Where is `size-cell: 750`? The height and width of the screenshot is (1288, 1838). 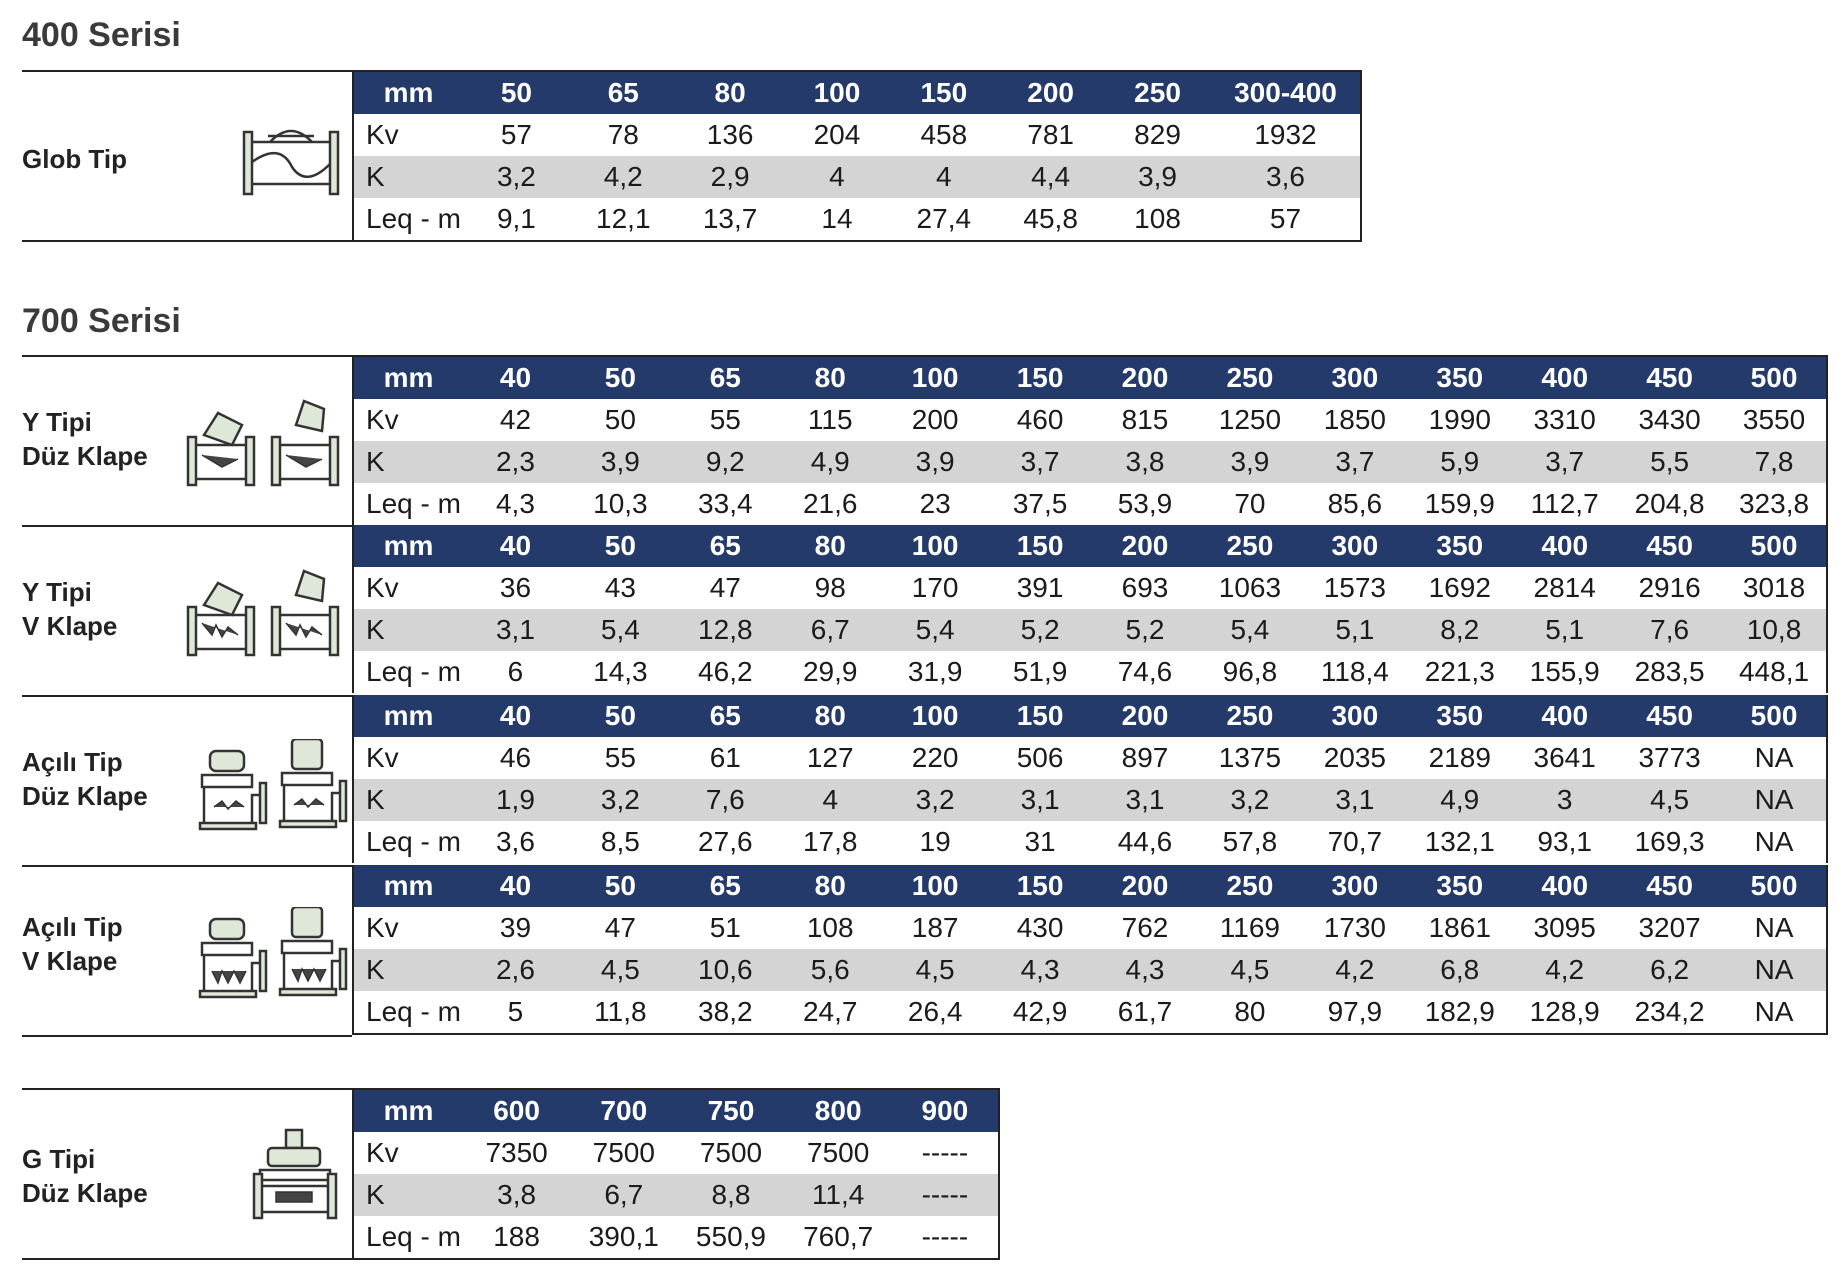 size-cell: 750 is located at coordinates (731, 1110).